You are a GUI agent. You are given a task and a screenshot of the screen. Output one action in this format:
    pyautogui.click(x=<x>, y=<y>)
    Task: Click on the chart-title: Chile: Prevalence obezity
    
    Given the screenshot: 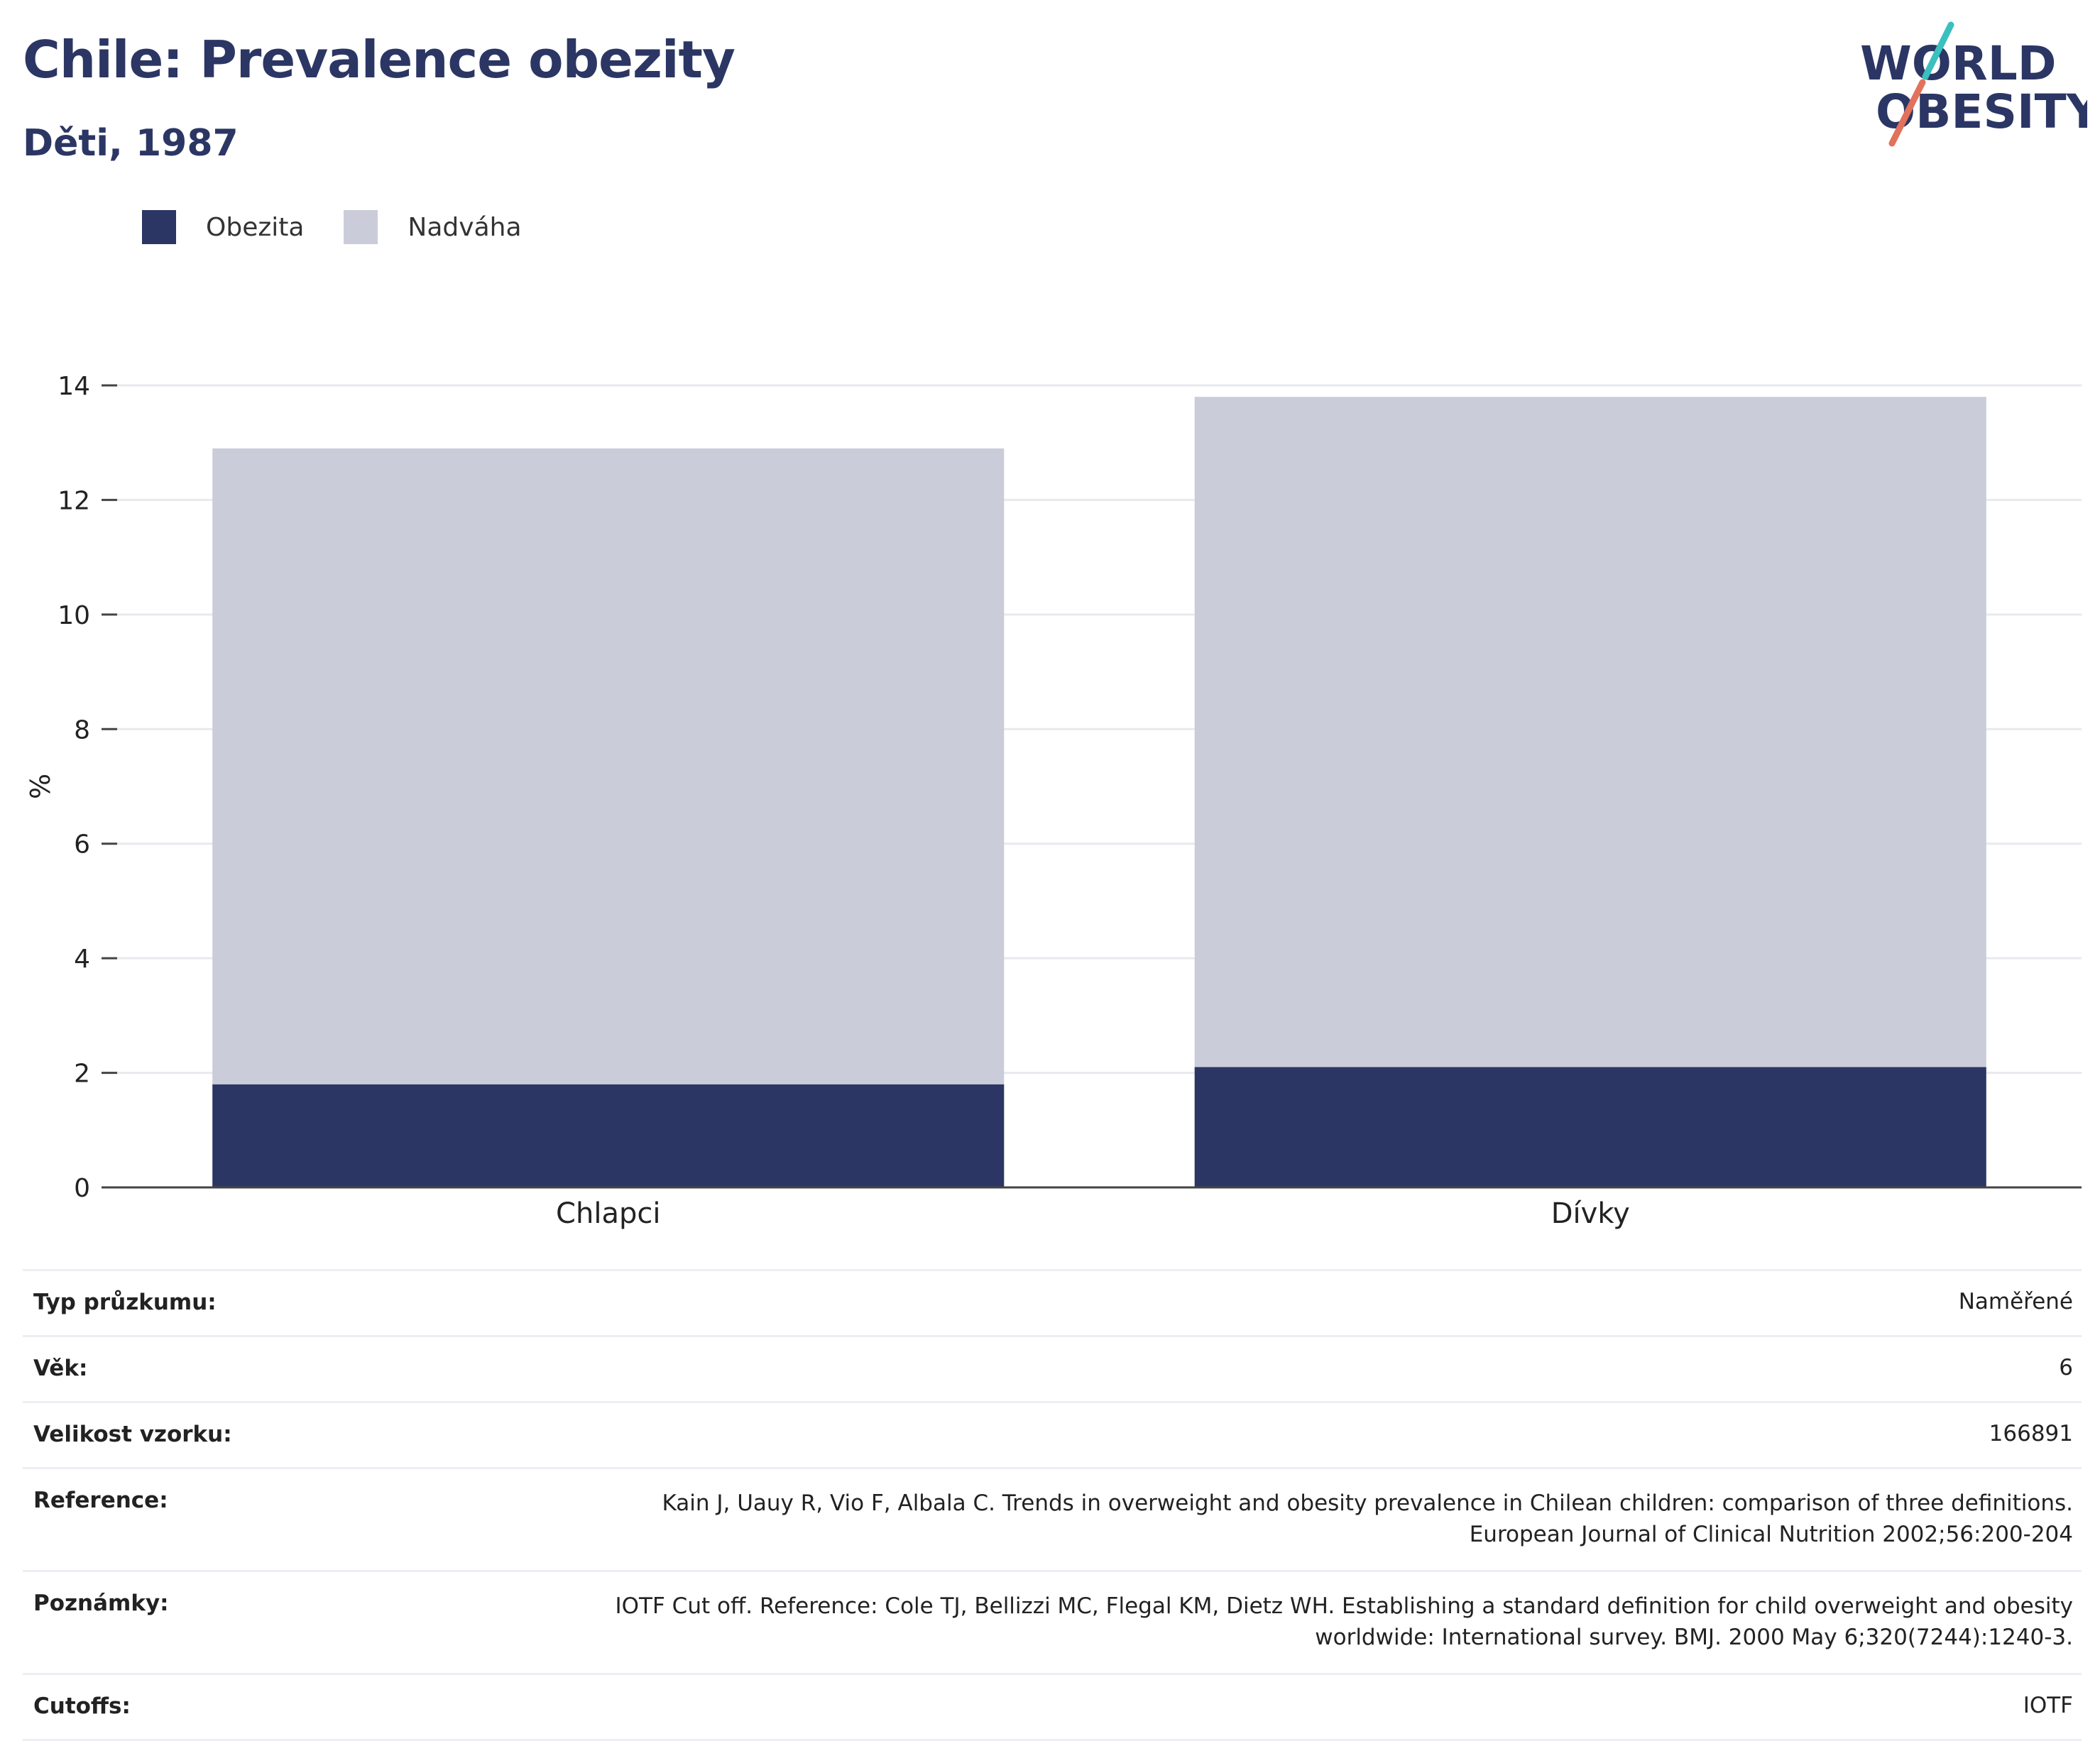 What is the action you would take?
    pyautogui.click(x=379, y=59)
    